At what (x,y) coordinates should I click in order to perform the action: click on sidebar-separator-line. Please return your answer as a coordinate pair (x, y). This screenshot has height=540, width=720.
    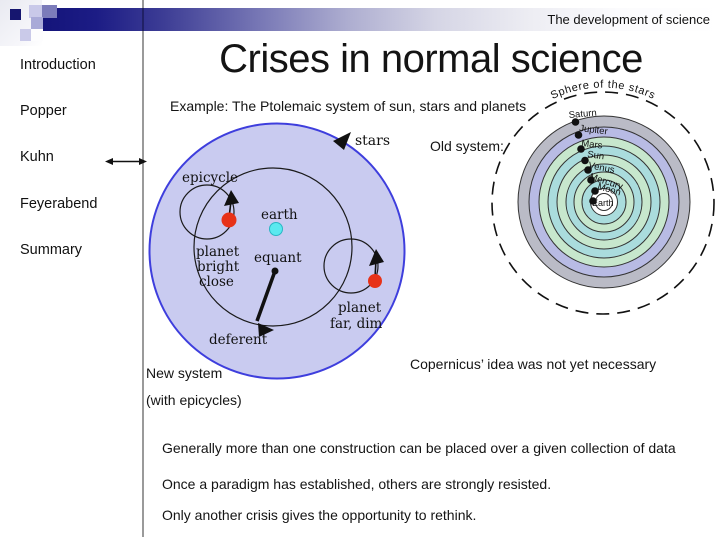
    Looking at the image, I should click on (143, 268).